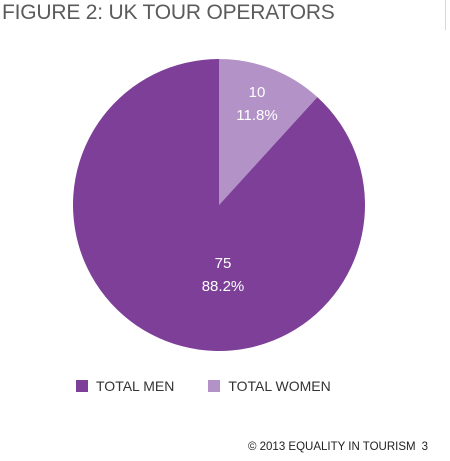 The height and width of the screenshot is (461, 450). I want to click on slice-value-label-men: 75, so click(223, 263).